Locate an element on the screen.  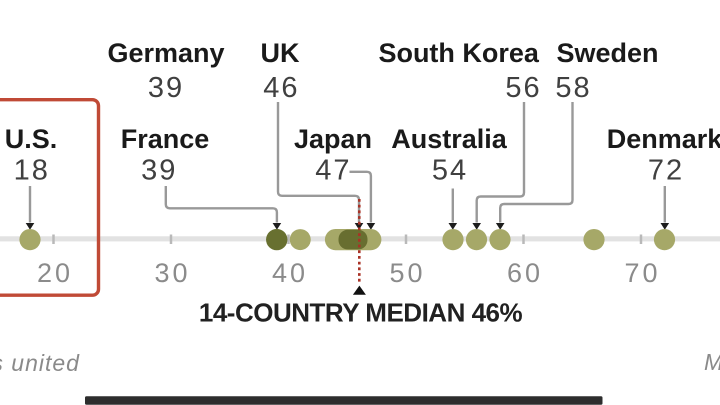
svg-text: 40 is located at coordinates (290, 273).